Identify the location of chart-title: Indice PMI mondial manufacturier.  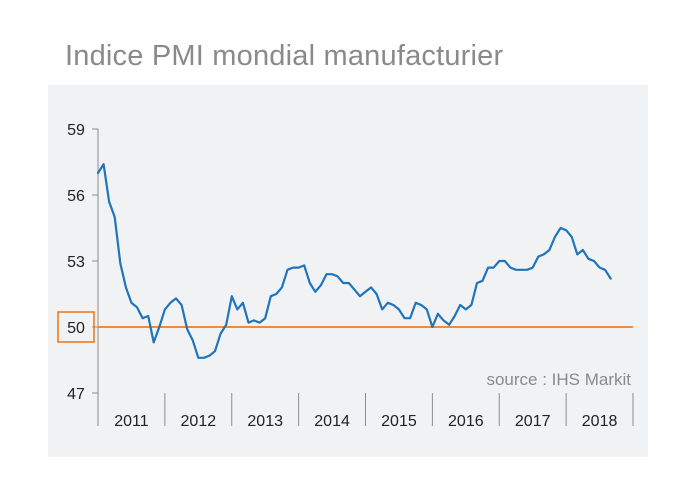
(284, 56).